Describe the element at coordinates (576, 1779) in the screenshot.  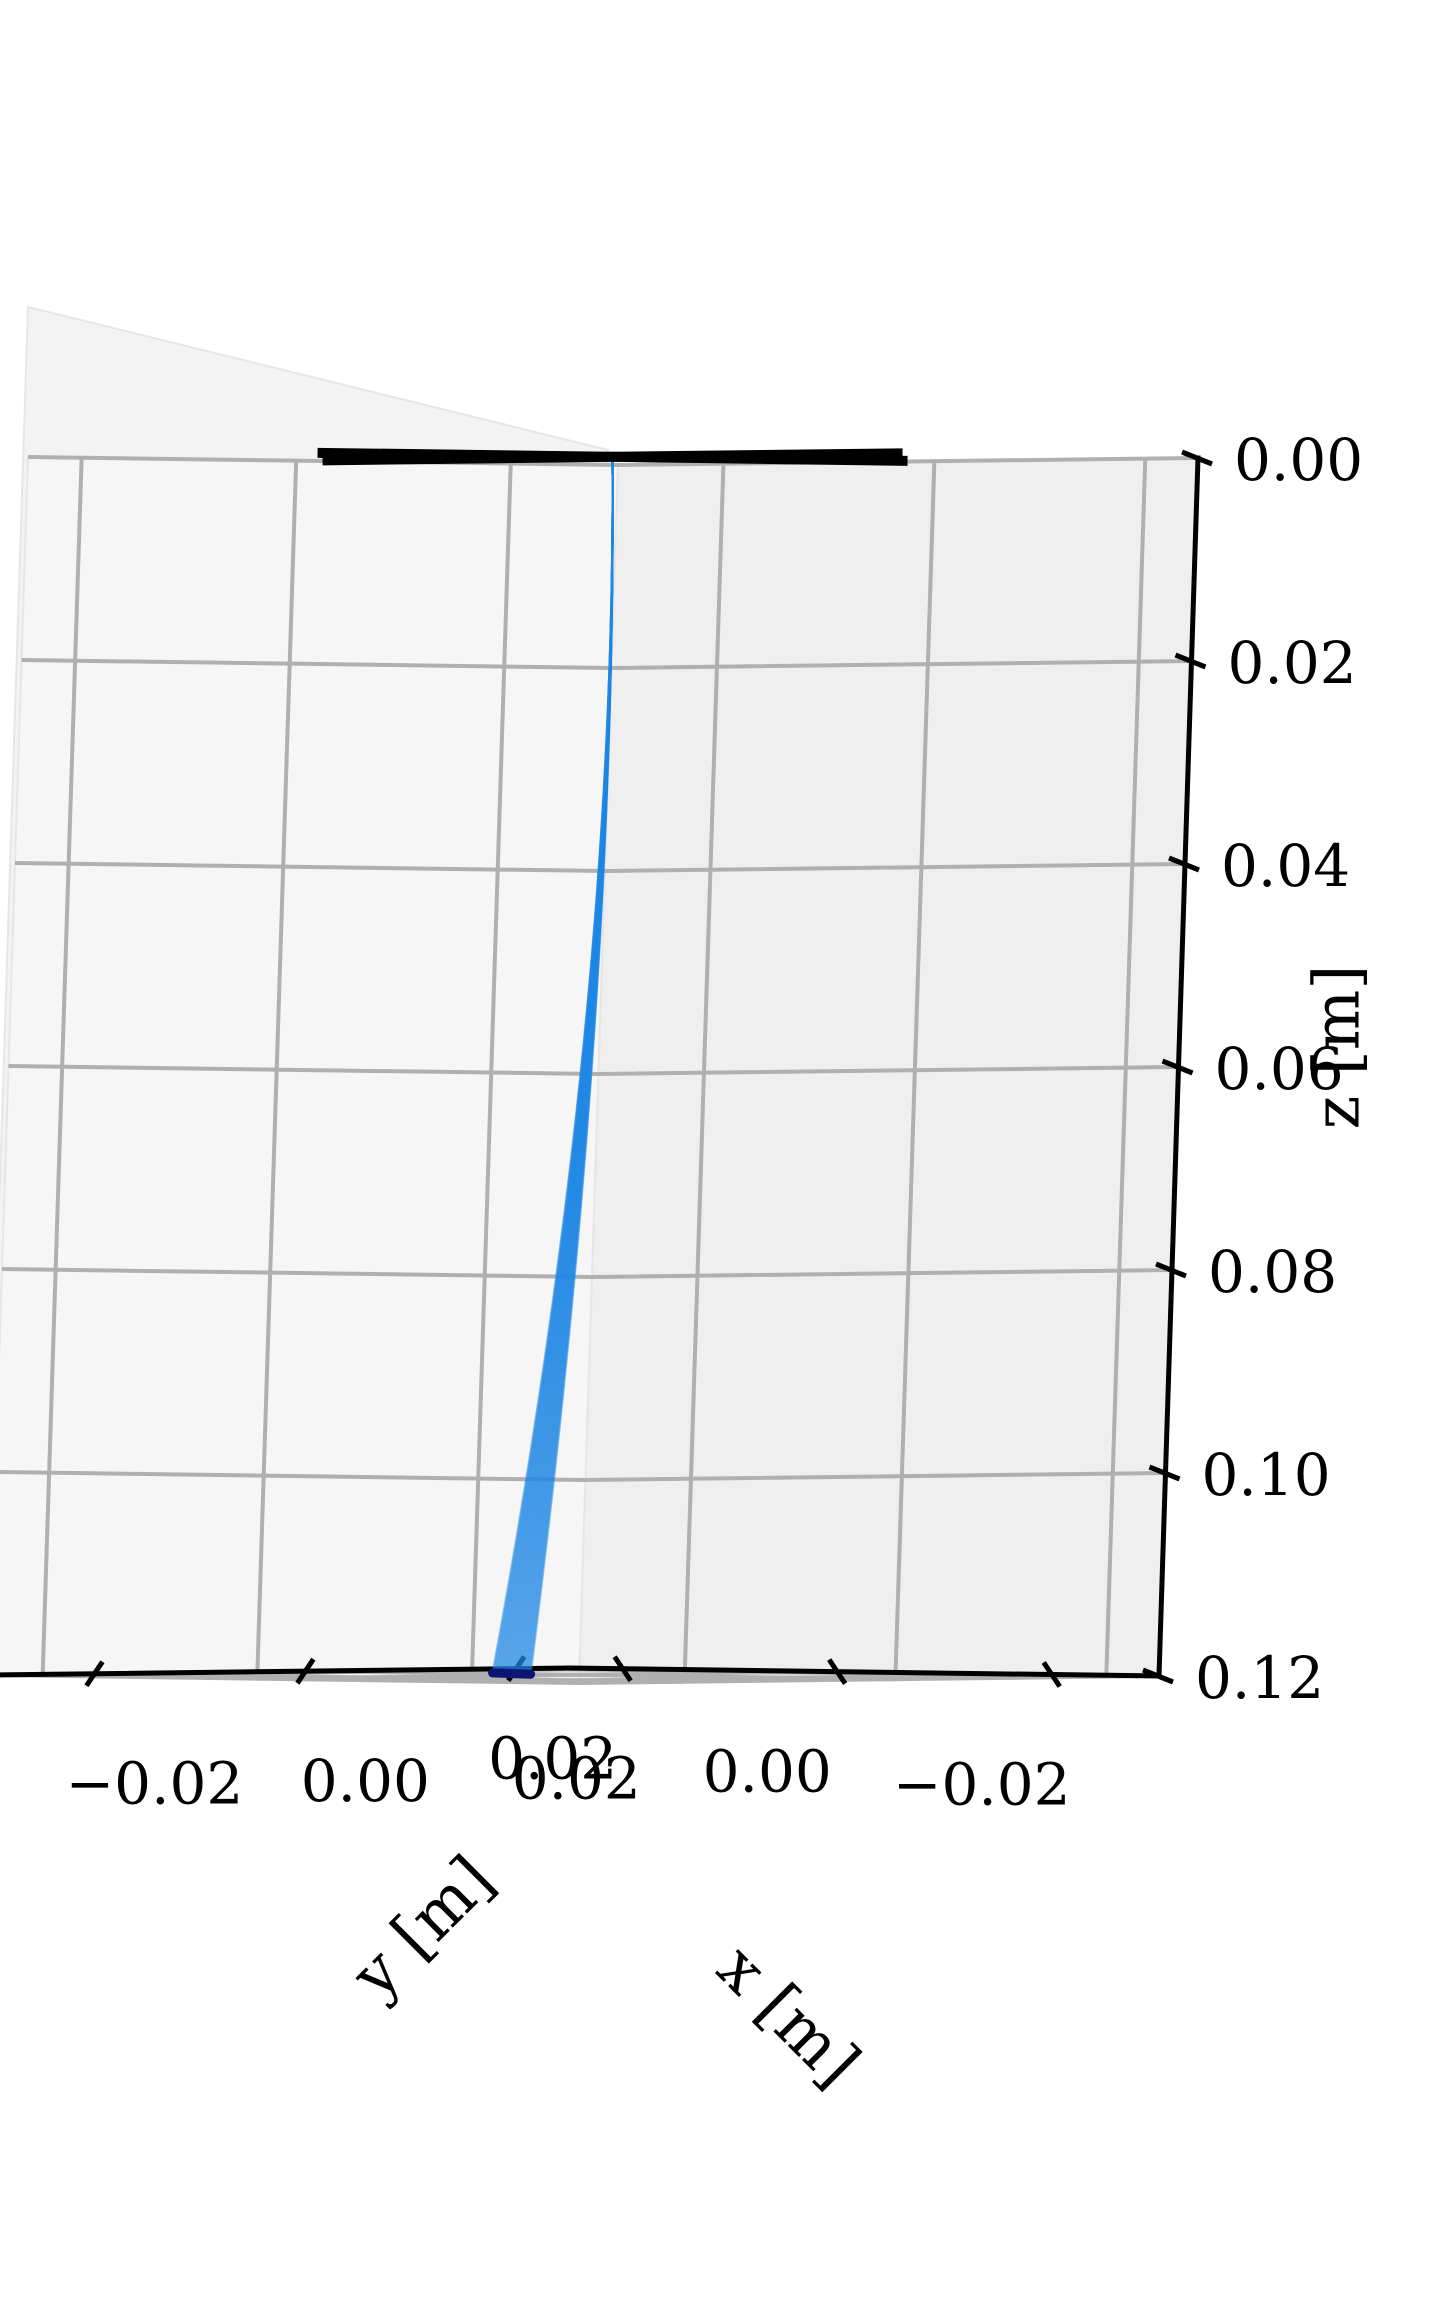
I see `y-tick-label-2: 0.02` at that location.